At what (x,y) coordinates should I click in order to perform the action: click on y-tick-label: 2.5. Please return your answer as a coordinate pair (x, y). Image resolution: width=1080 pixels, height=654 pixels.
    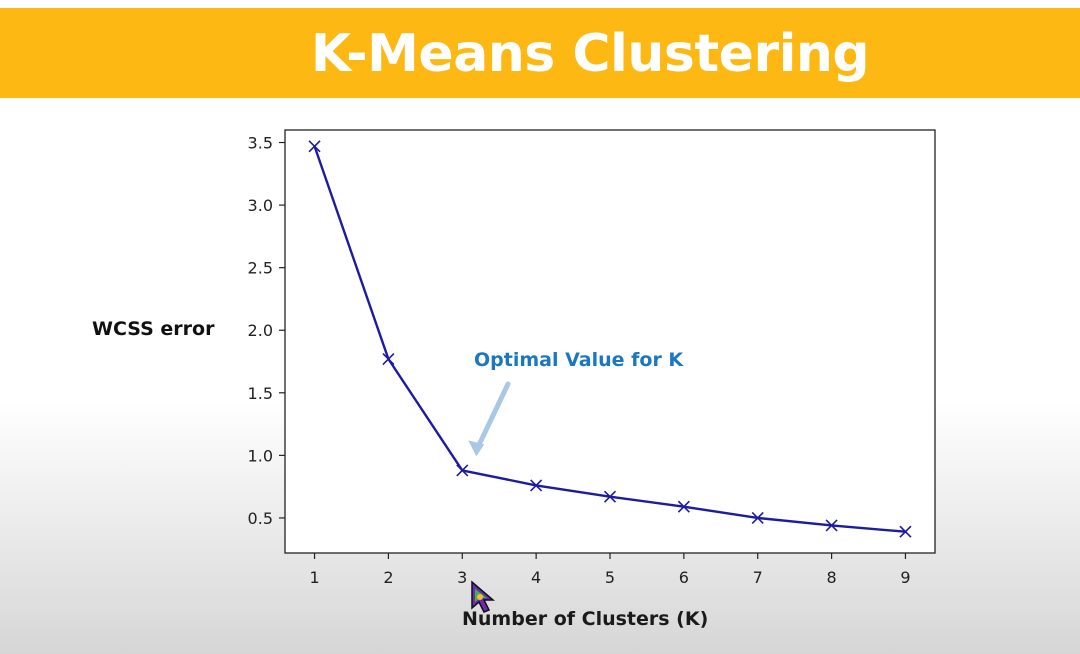
    Looking at the image, I should click on (260, 268).